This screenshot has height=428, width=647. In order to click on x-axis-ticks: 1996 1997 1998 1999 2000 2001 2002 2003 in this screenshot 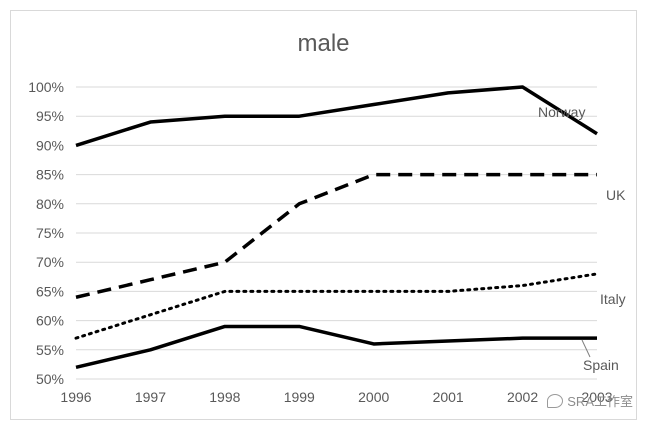, I will do `click(336, 397)`.